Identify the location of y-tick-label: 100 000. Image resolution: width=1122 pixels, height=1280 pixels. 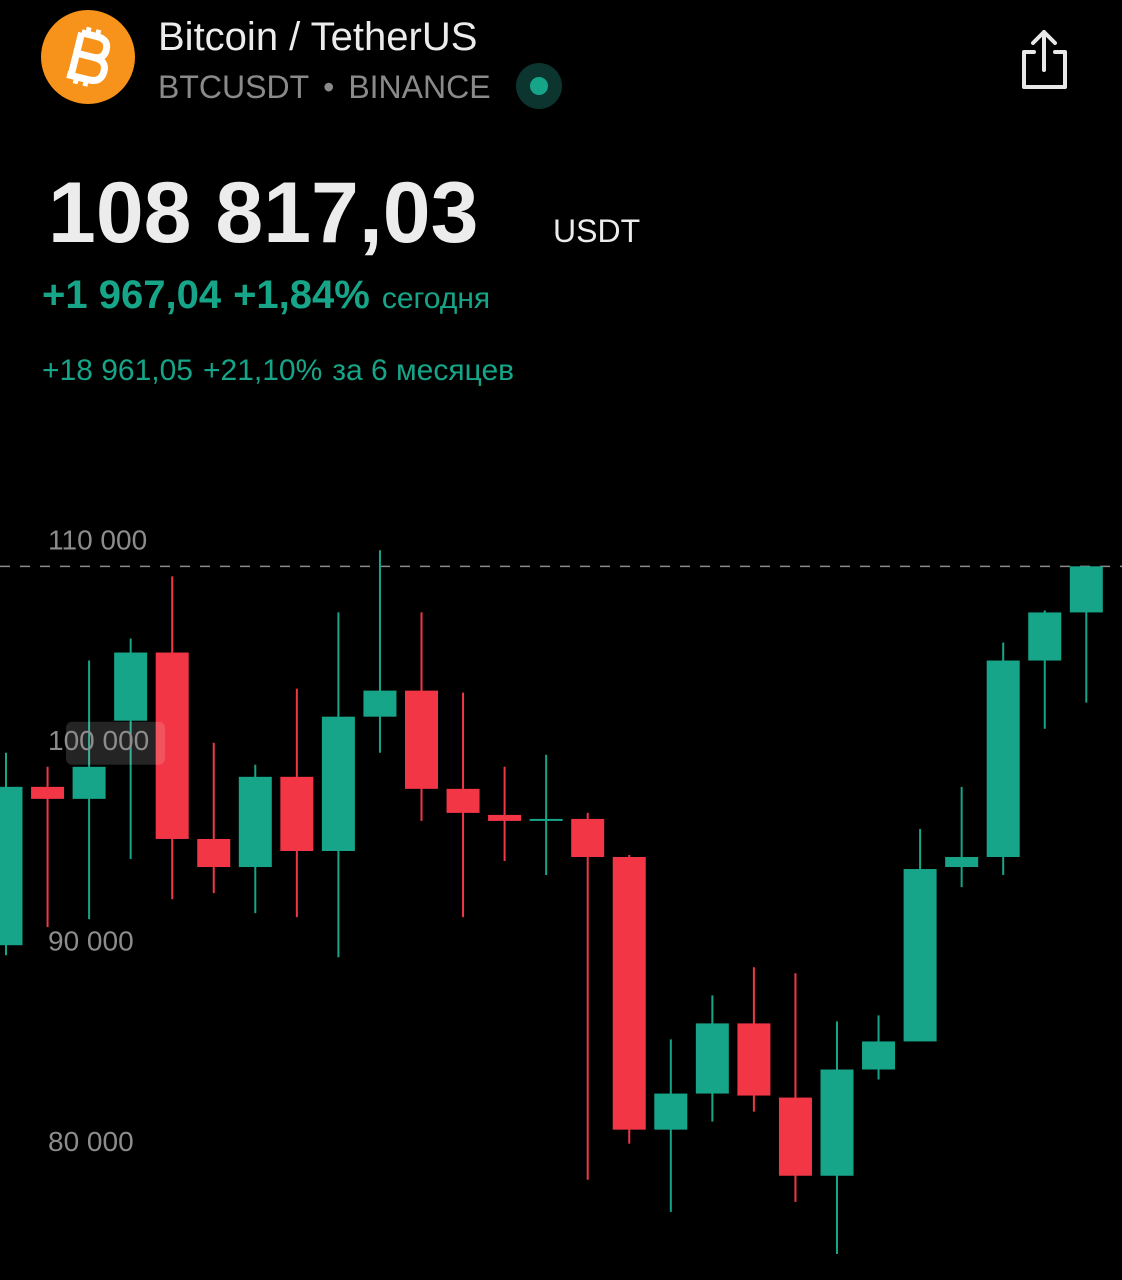
(98, 740).